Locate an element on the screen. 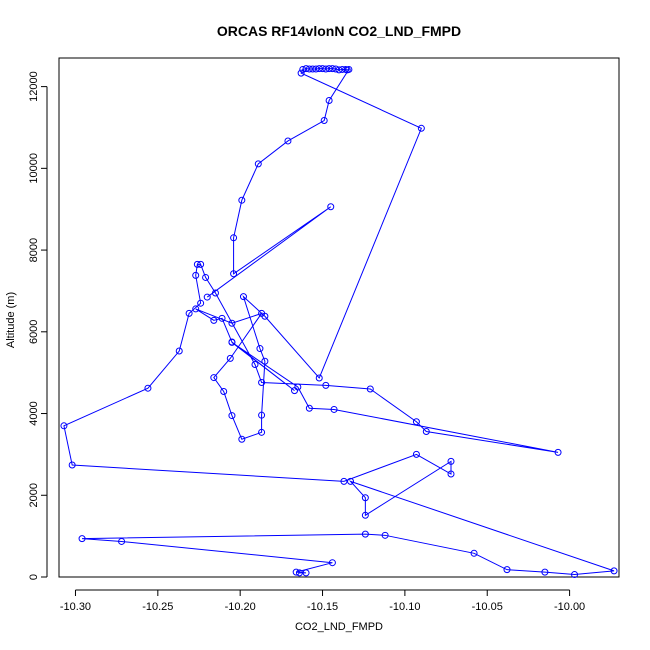  y-tick-label: 12000 is located at coordinates (34, 86).